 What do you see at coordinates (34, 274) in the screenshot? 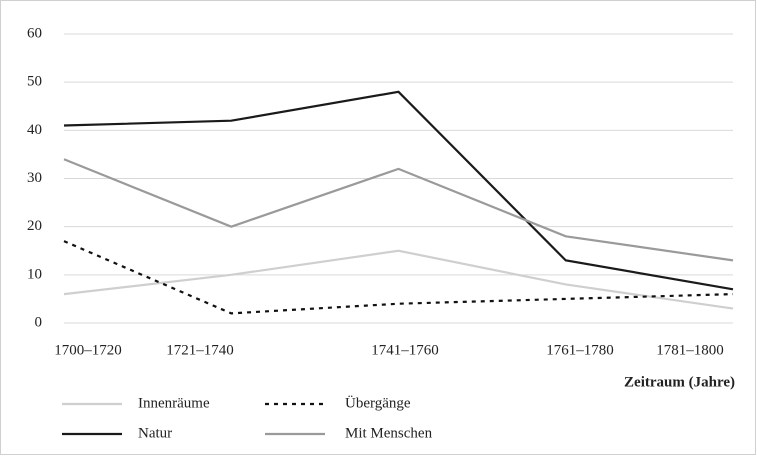
I see `y-tick-label: 10` at bounding box center [34, 274].